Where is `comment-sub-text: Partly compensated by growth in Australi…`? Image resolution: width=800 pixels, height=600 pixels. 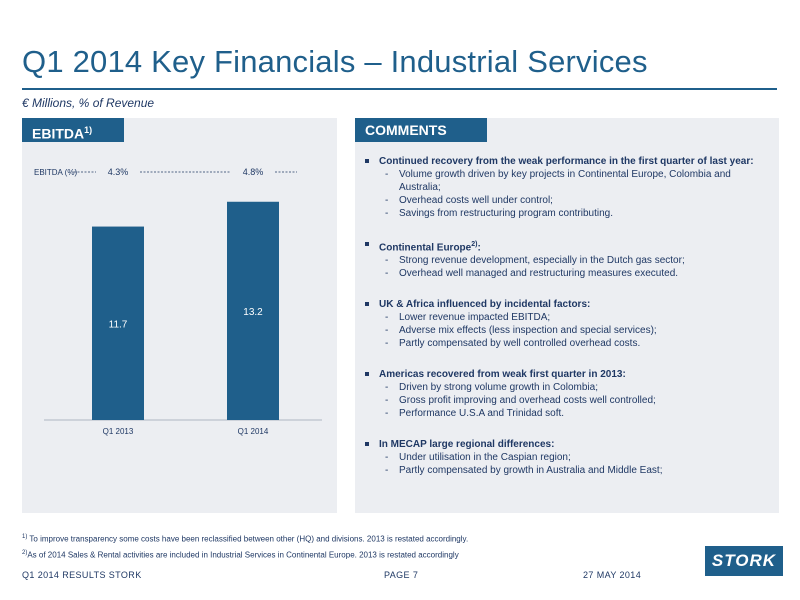 comment-sub-text: Partly compensated by growth in Australi… is located at coordinates (531, 471).